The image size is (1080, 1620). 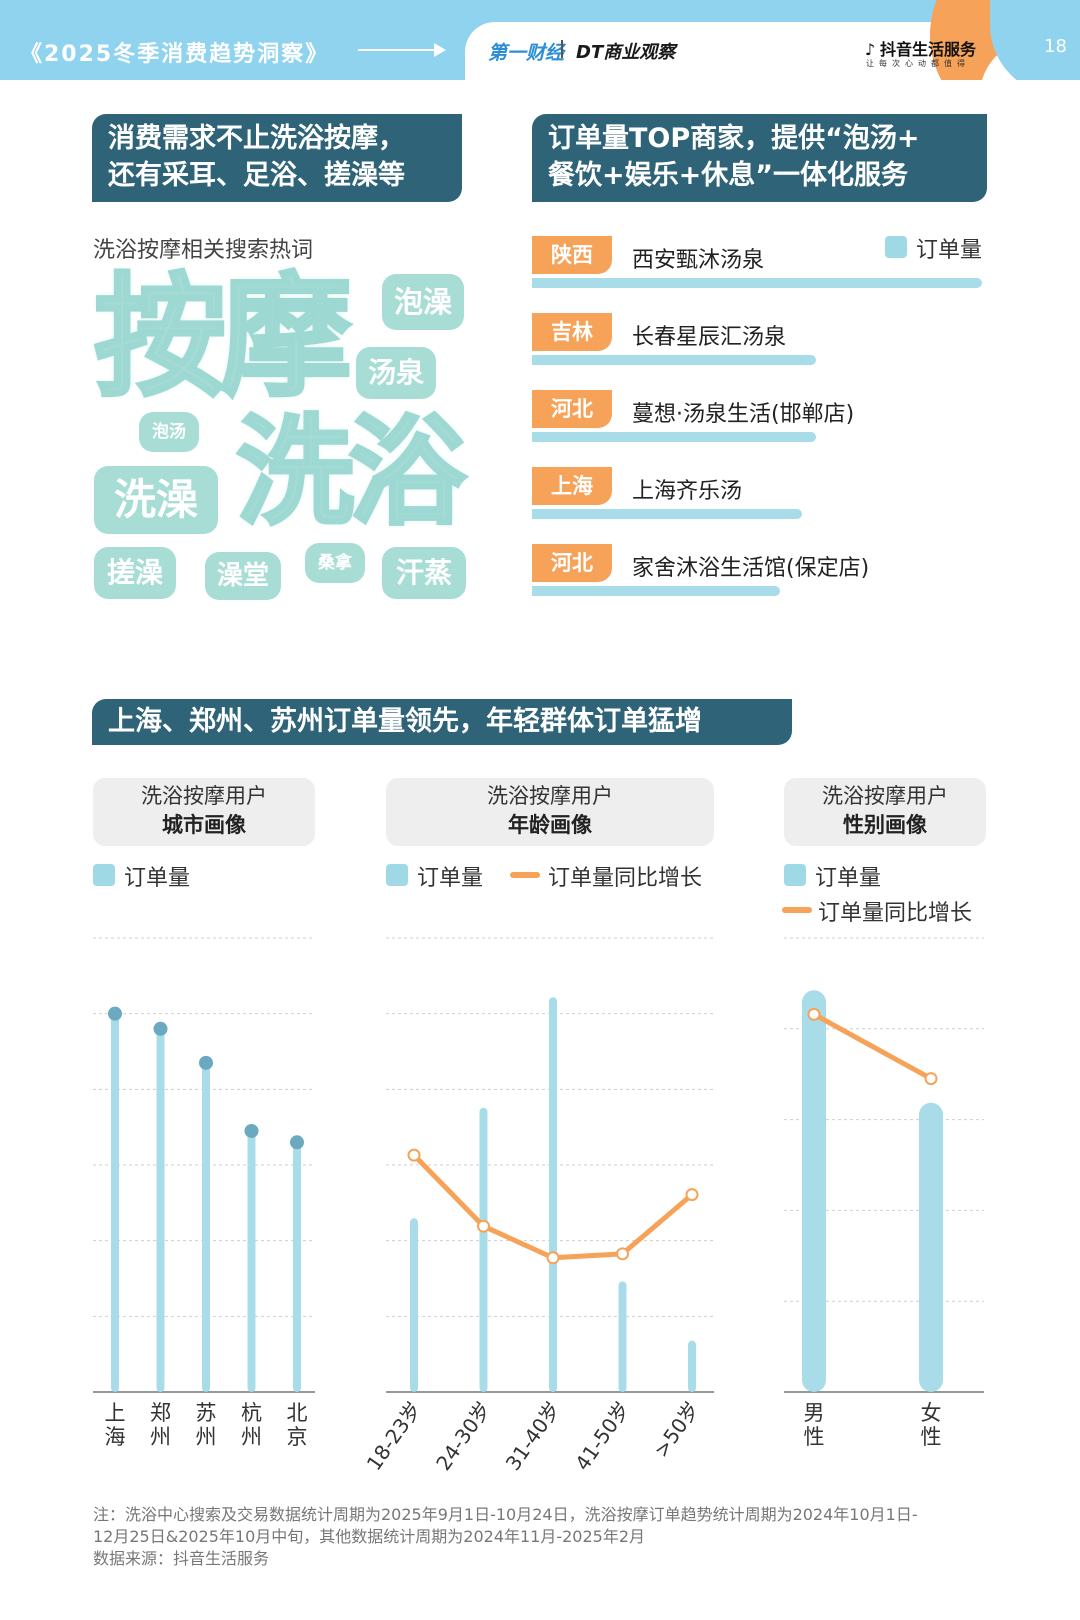 I want to click on douyin-note-icon: ♪, so click(x=870, y=49).